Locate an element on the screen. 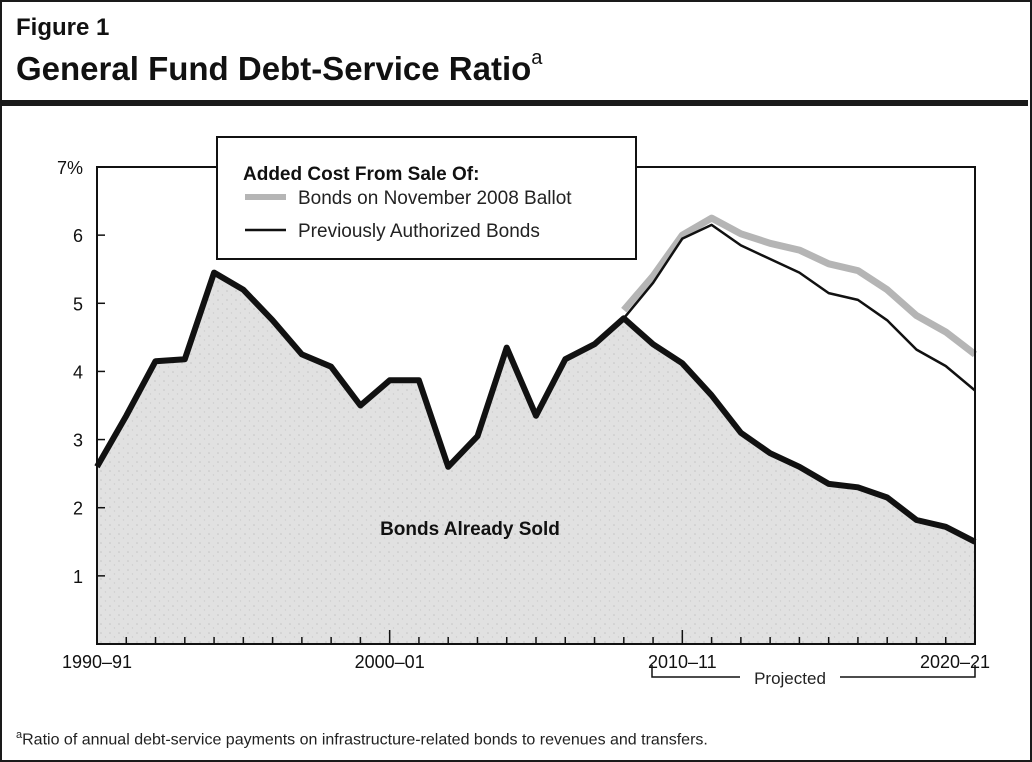  figure-title-text: General Fund Debt-Service Ratio is located at coordinates (274, 68).